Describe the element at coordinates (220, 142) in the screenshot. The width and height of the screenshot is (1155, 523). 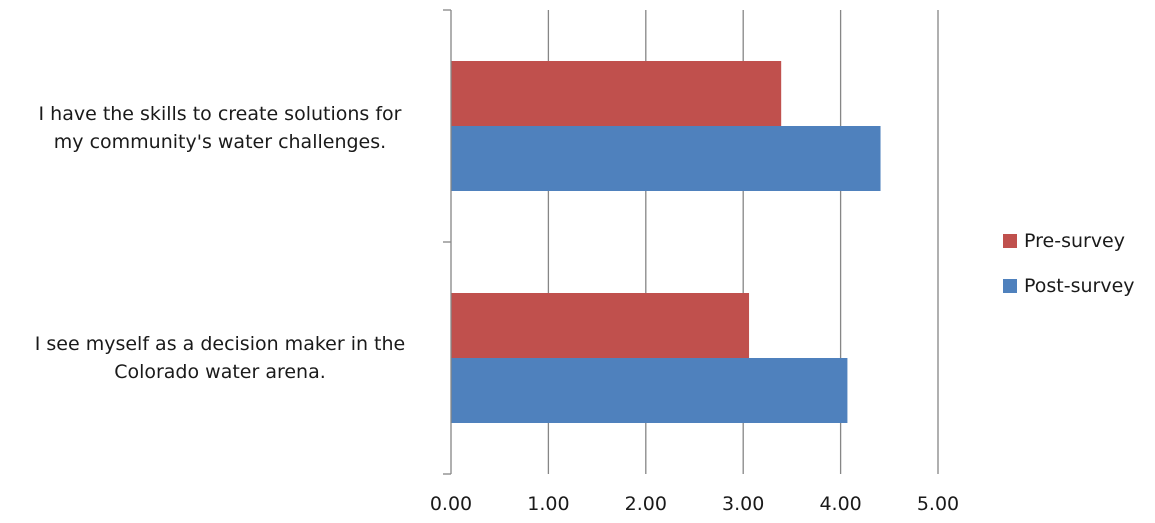
I see `category-label-line: my community's water challenges.` at that location.